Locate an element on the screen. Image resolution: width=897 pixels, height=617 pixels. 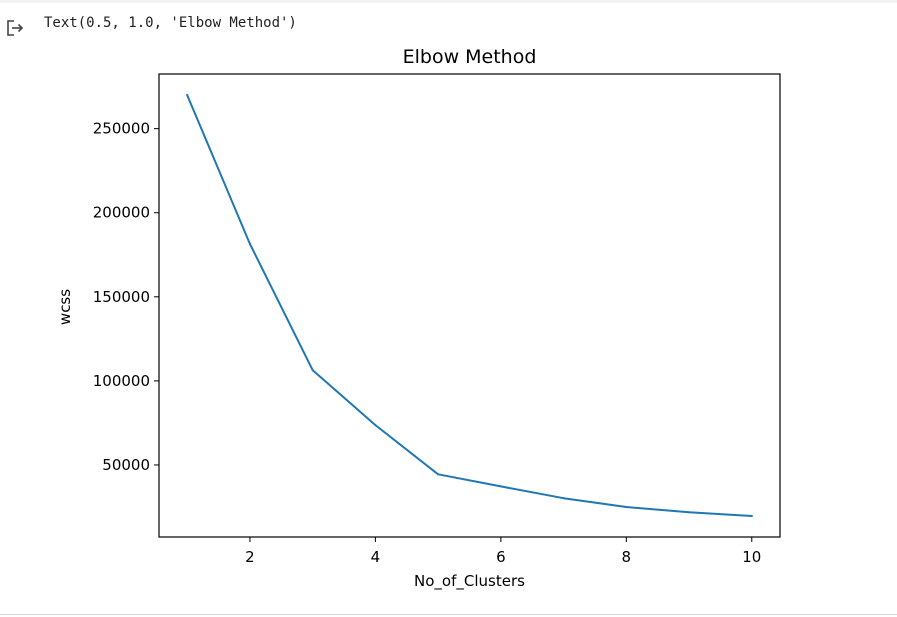
cell-top-border is located at coordinates (448, 1).